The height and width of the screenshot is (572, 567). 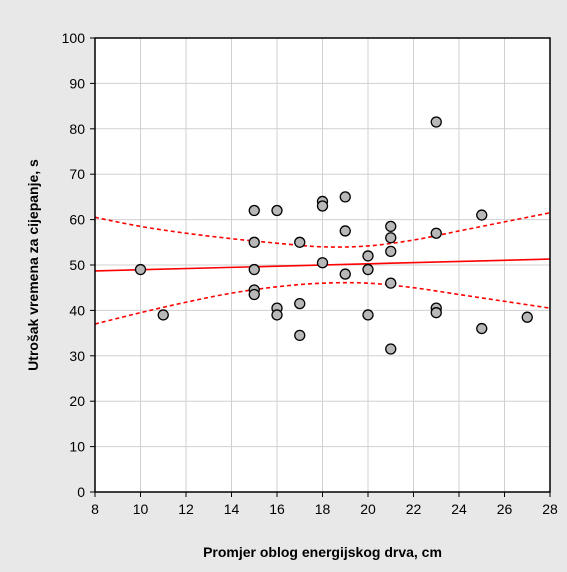 What do you see at coordinates (277, 509) in the screenshot?
I see `x-tick-label: 16` at bounding box center [277, 509].